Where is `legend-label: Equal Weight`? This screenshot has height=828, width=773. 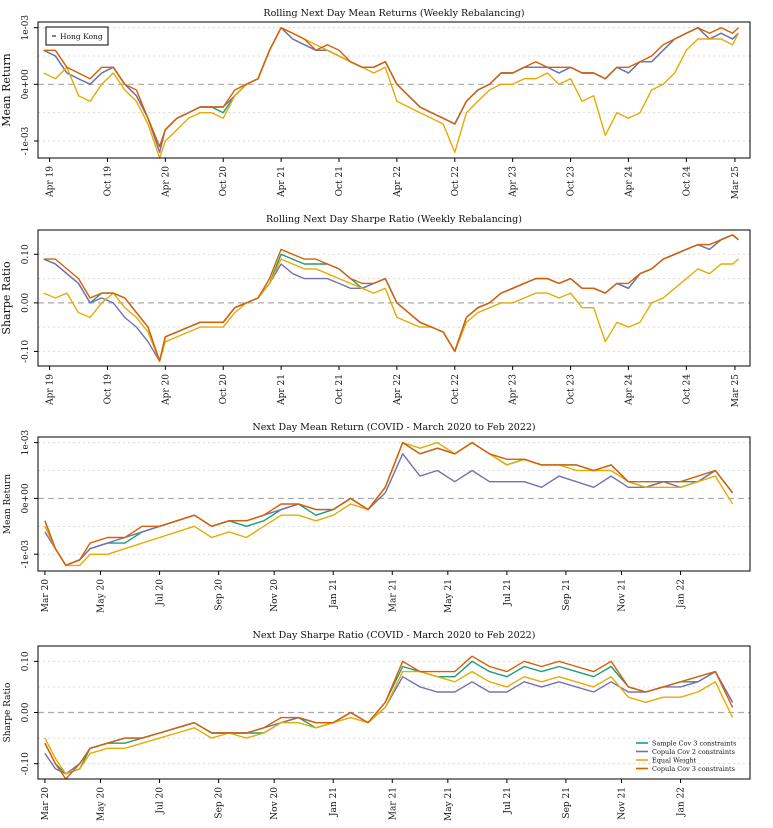
legend-label: Equal Weight is located at coordinates (674, 761).